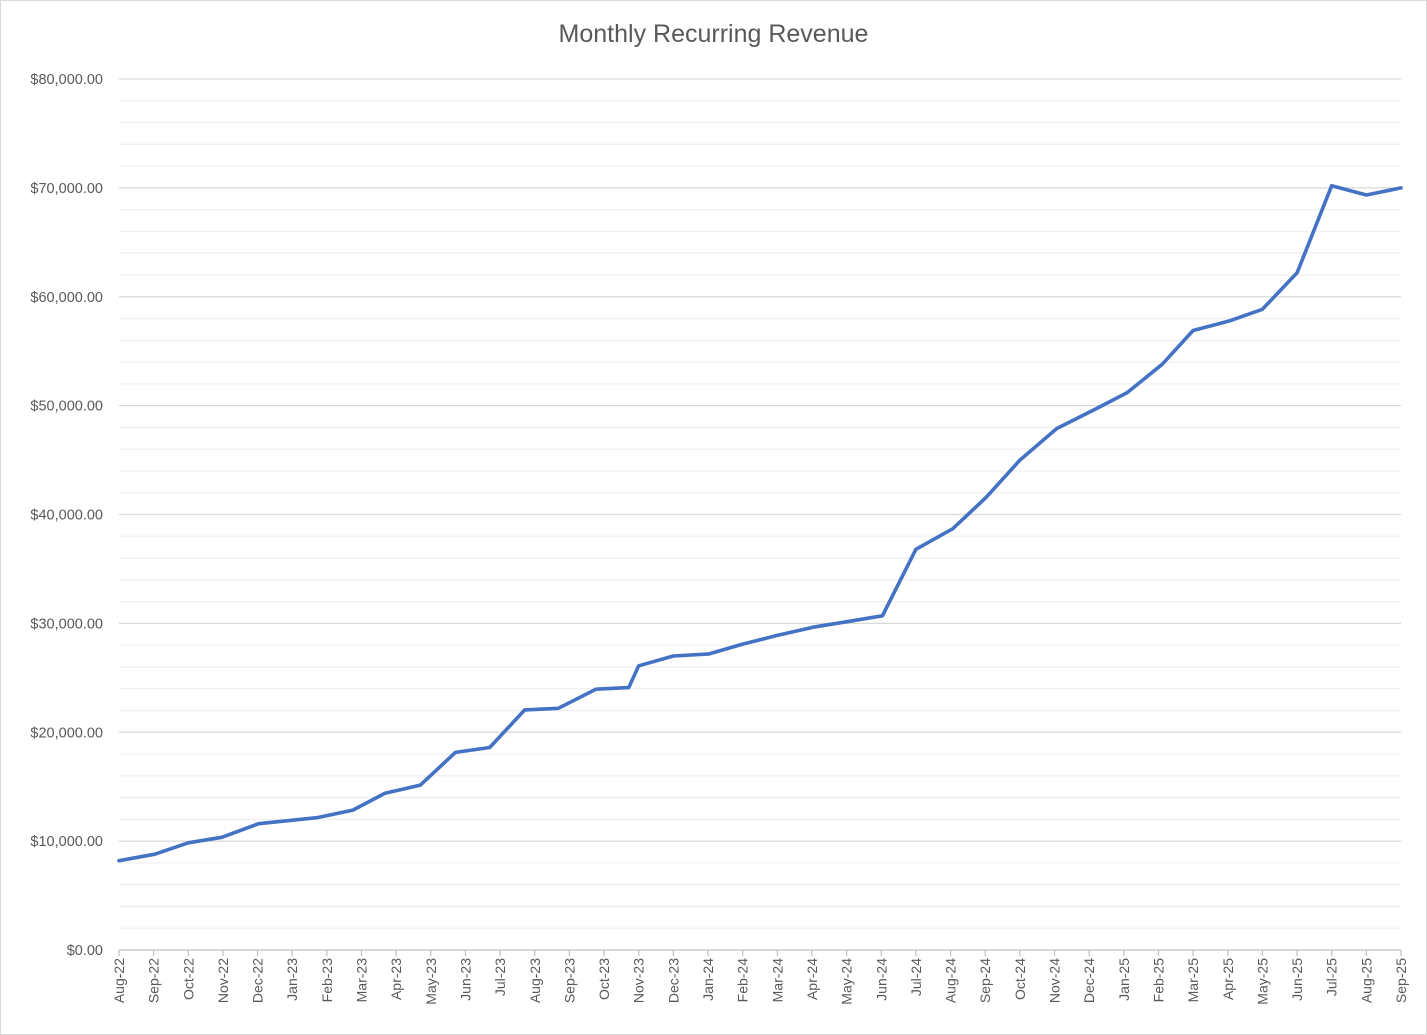 This screenshot has width=1427, height=1035. I want to click on x-tick-label: Jun-24, so click(881, 979).